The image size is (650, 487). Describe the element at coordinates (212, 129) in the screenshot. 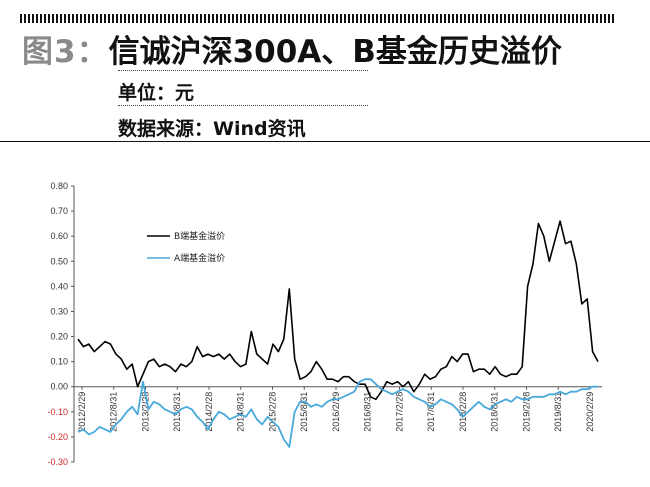

I see `source-label: 数据来源：Wind资讯` at that location.